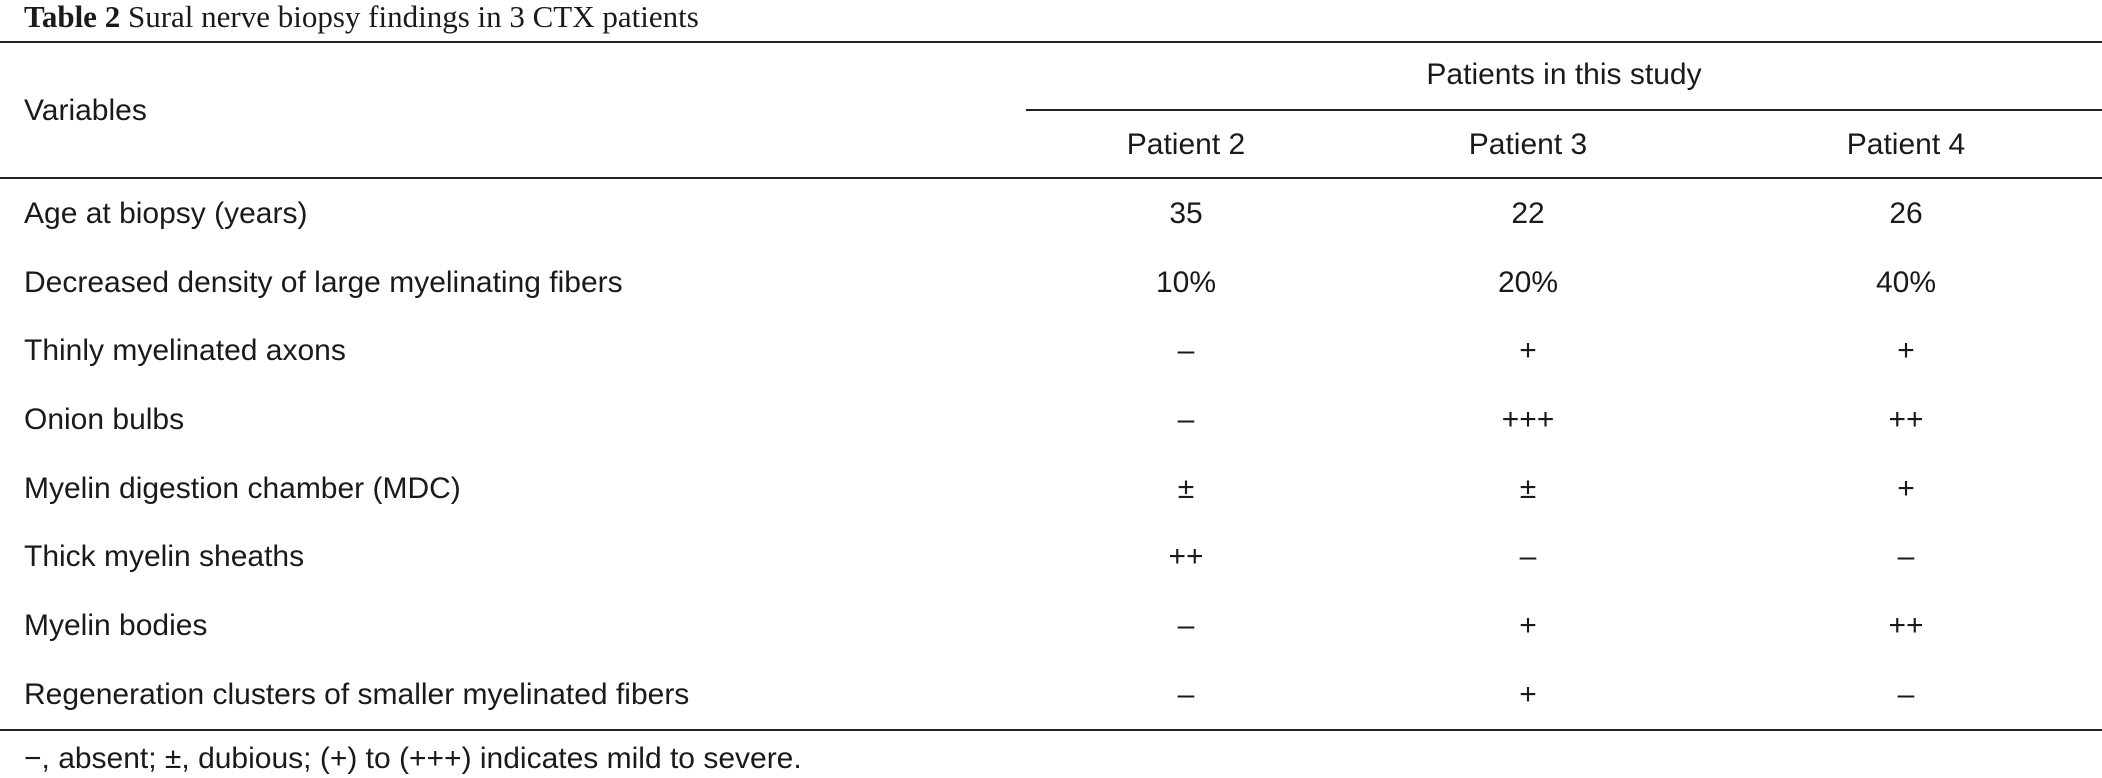  Describe the element at coordinates (1528, 419) in the screenshot. I see `cell-value: +++` at that location.